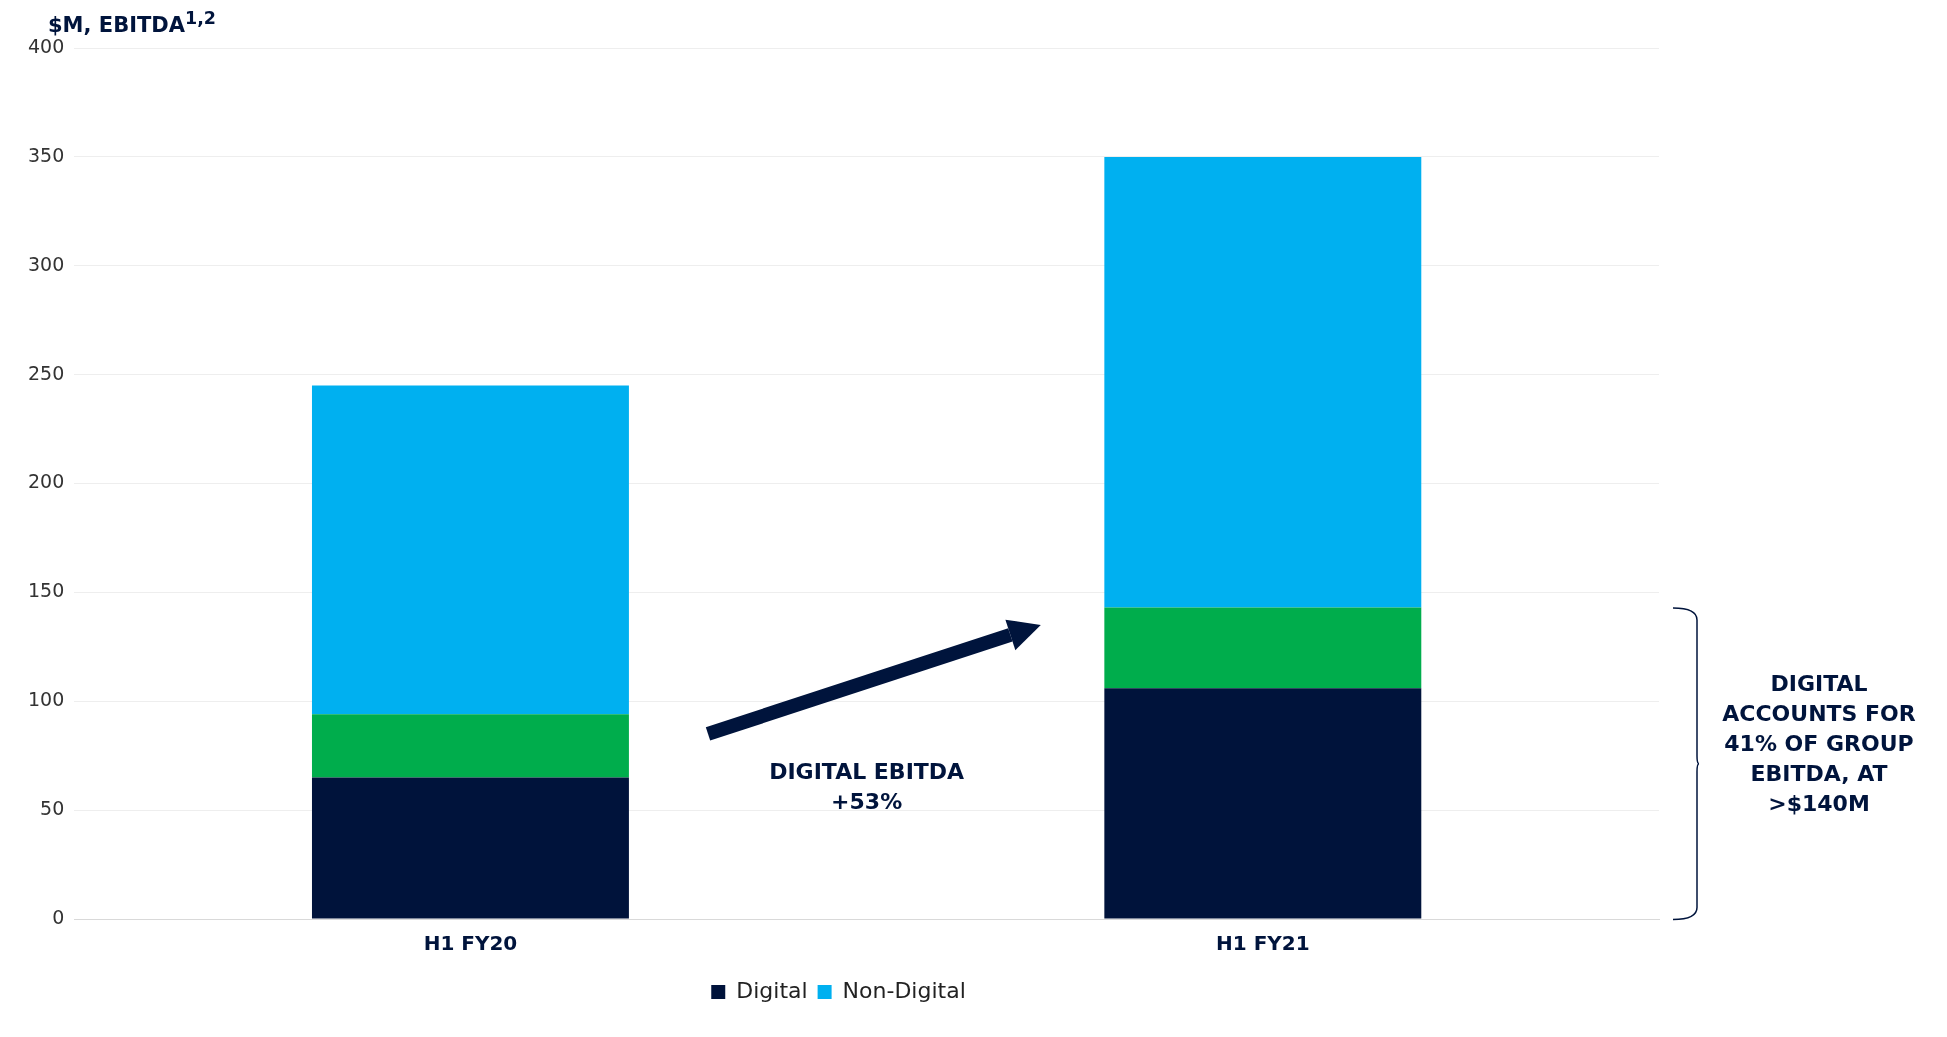 The height and width of the screenshot is (1037, 1947). What do you see at coordinates (470, 943) in the screenshot?
I see `x-tick-label: H1 FY20` at bounding box center [470, 943].